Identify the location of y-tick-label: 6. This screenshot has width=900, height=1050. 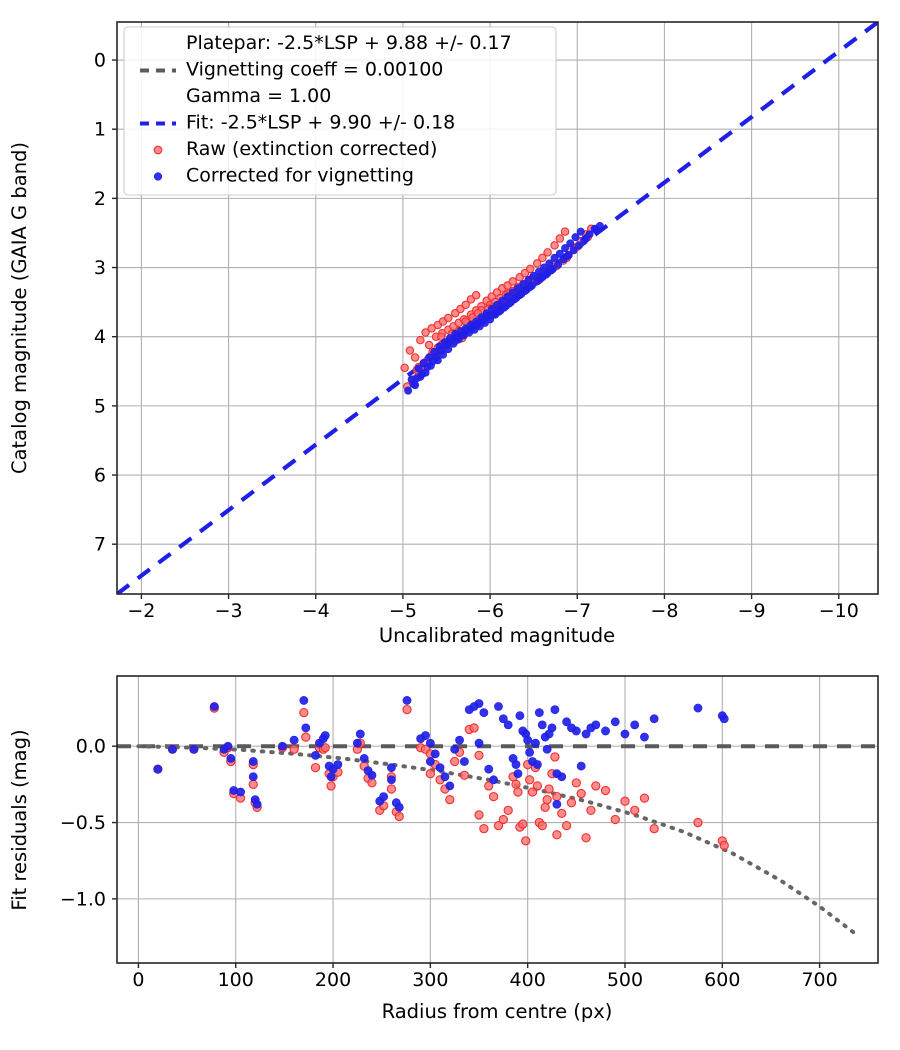
(100, 476).